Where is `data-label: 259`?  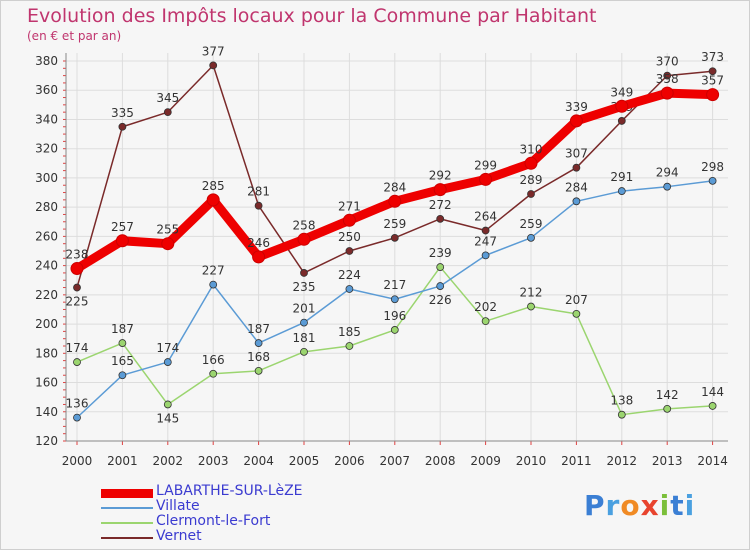 data-label: 259 is located at coordinates (394, 224).